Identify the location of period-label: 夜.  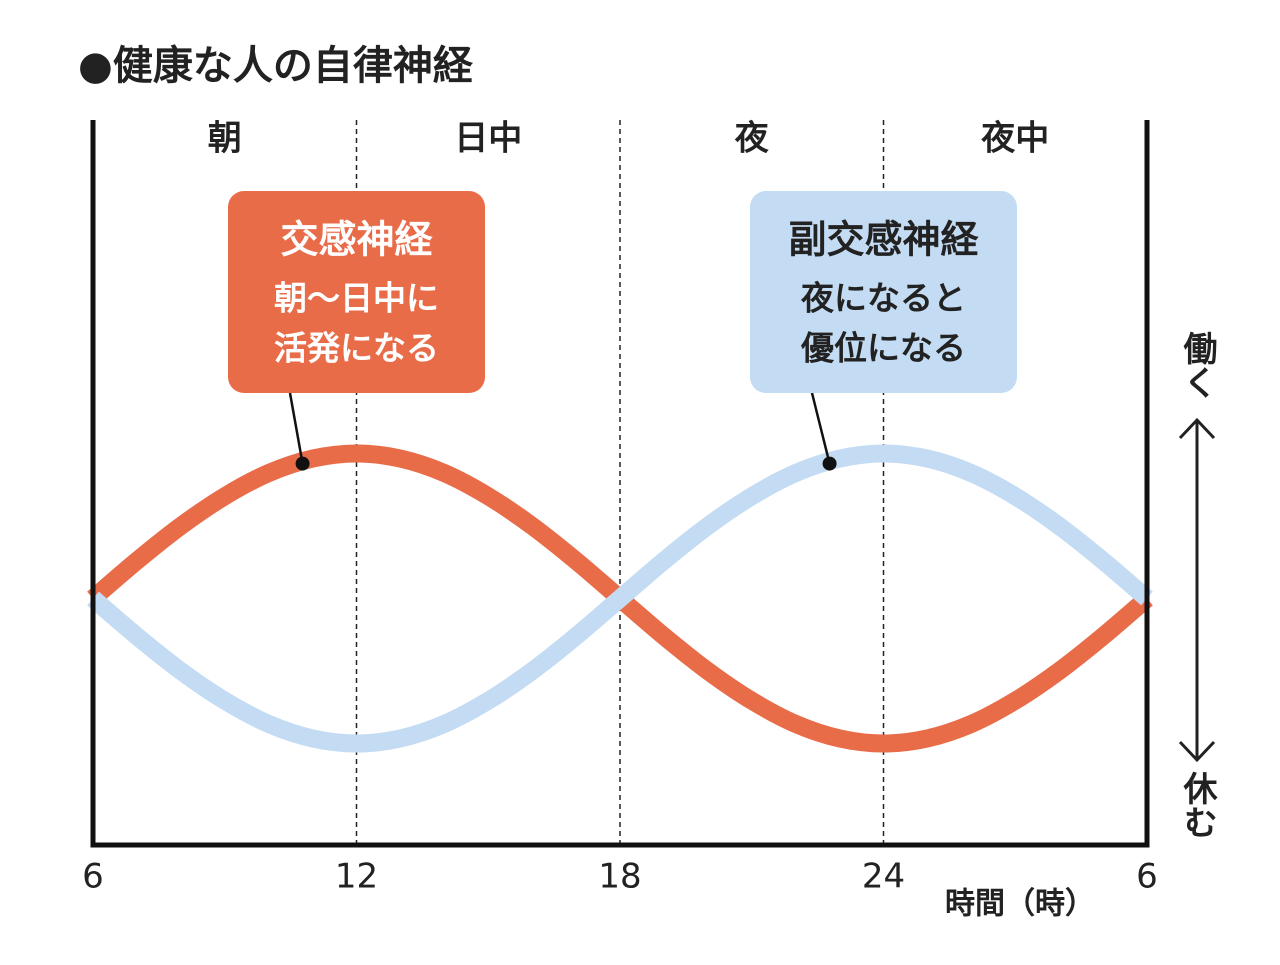
(752, 139).